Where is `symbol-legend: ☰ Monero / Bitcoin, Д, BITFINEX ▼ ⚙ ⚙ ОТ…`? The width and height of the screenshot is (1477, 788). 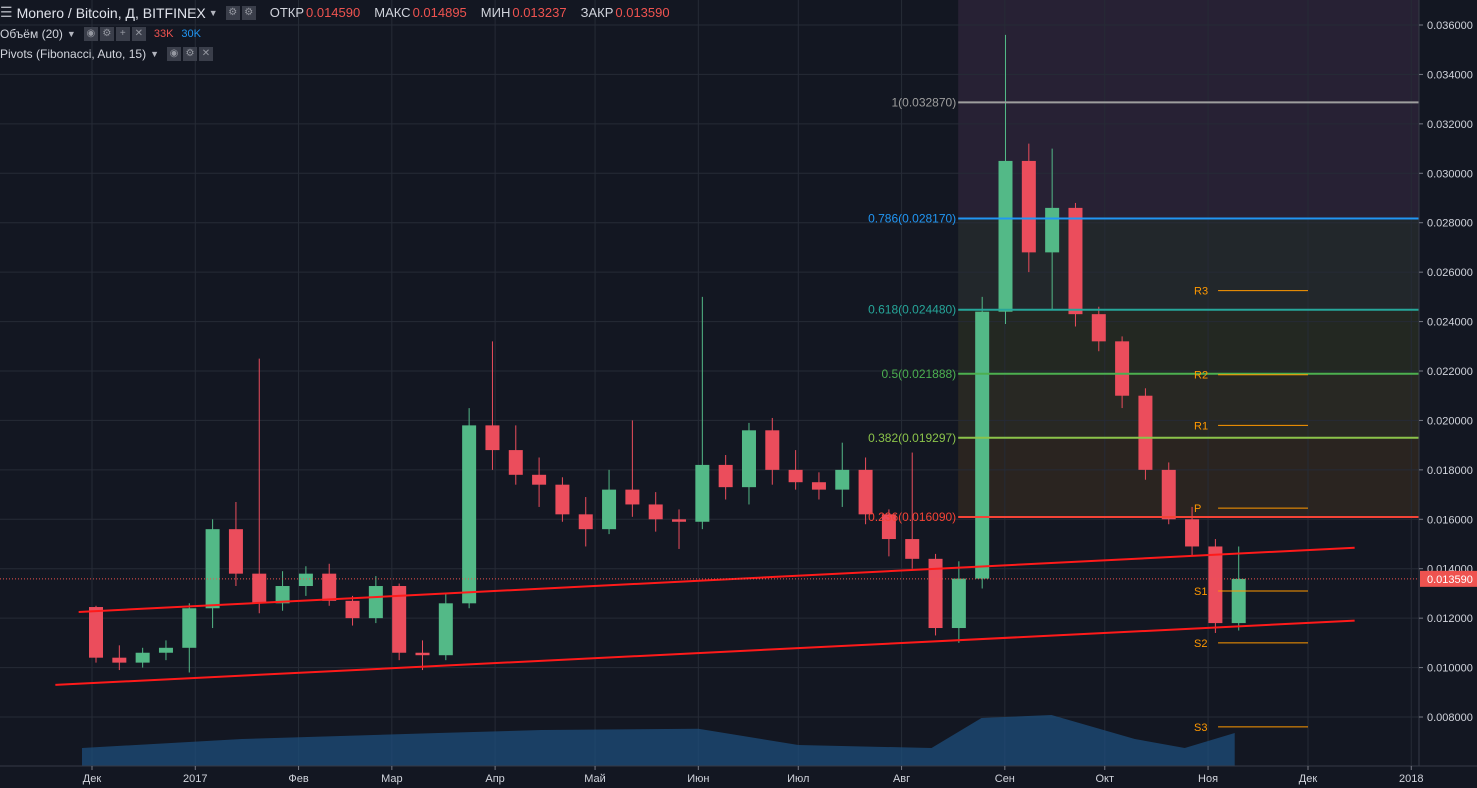
symbol-legend: ☰ Monero / Bitcoin, Д, BITFINEX ▼ ⚙ ⚙ ОТ… is located at coordinates (335, 12).